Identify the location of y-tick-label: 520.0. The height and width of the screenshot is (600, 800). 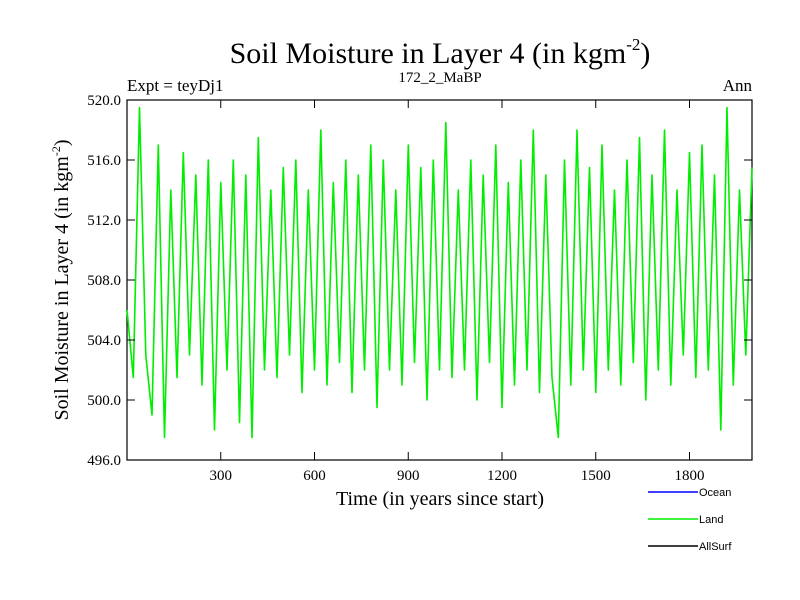
(104, 101).